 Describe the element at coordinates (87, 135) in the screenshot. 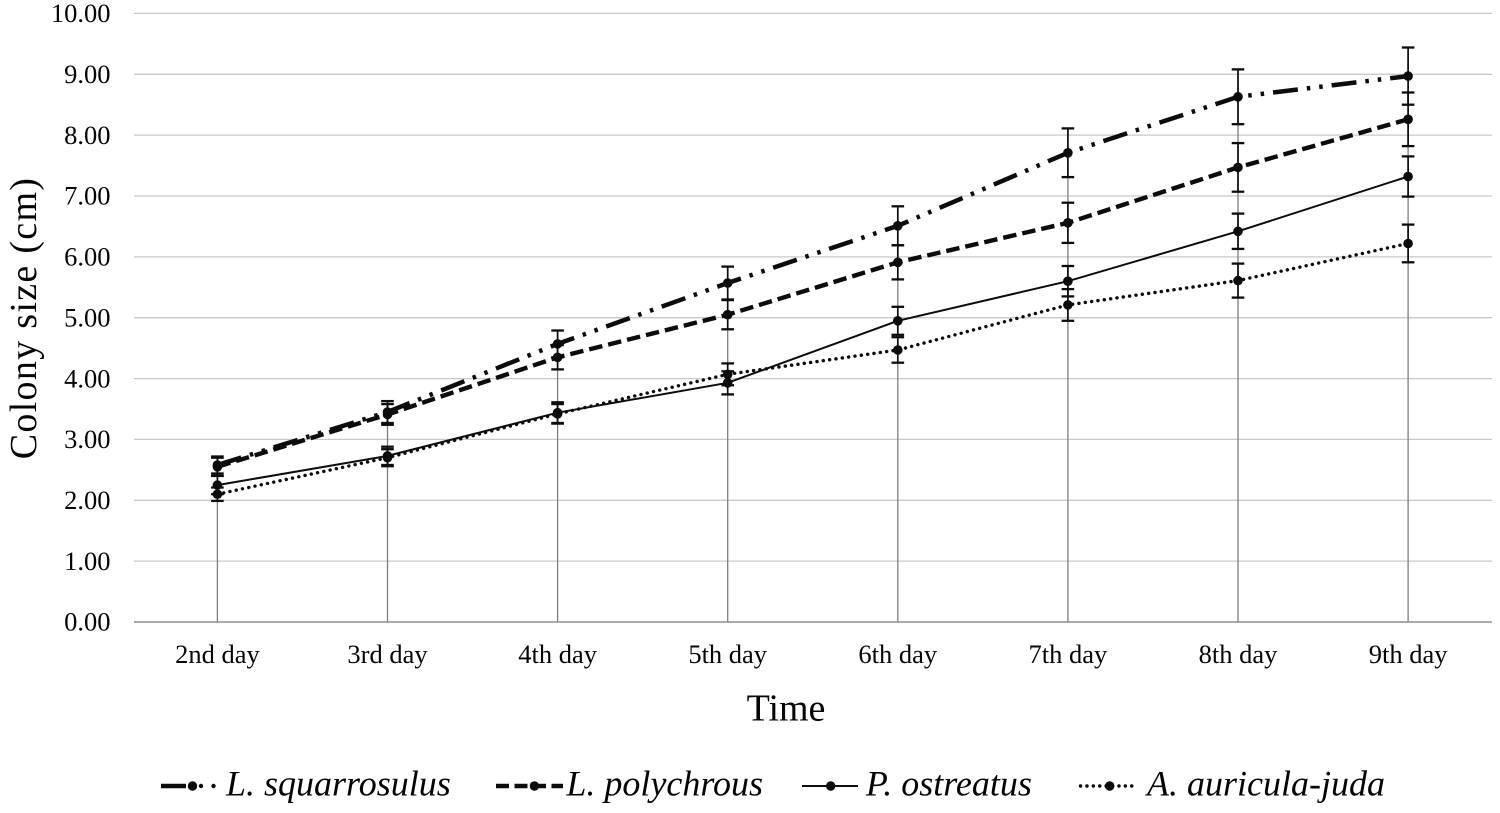

I see `svg-text: 8.00` at that location.